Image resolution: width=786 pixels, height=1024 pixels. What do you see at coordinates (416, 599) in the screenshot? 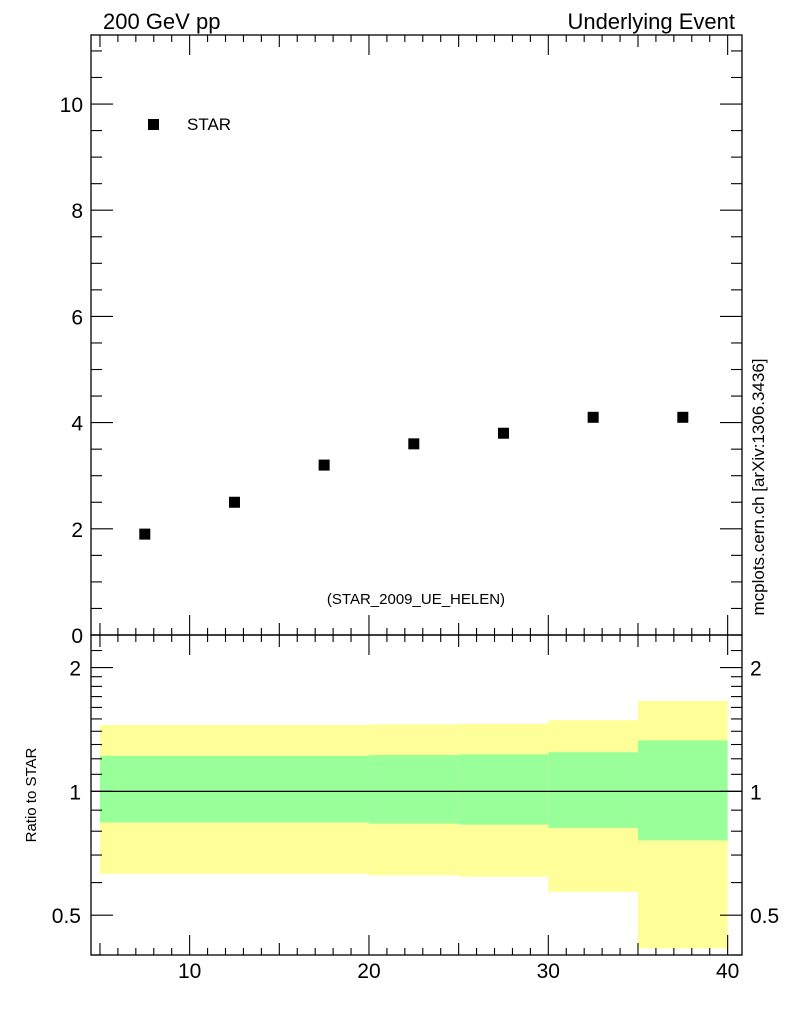
I see `analysis-watermark: (STAR_2009_UE_HELEN)` at bounding box center [416, 599].